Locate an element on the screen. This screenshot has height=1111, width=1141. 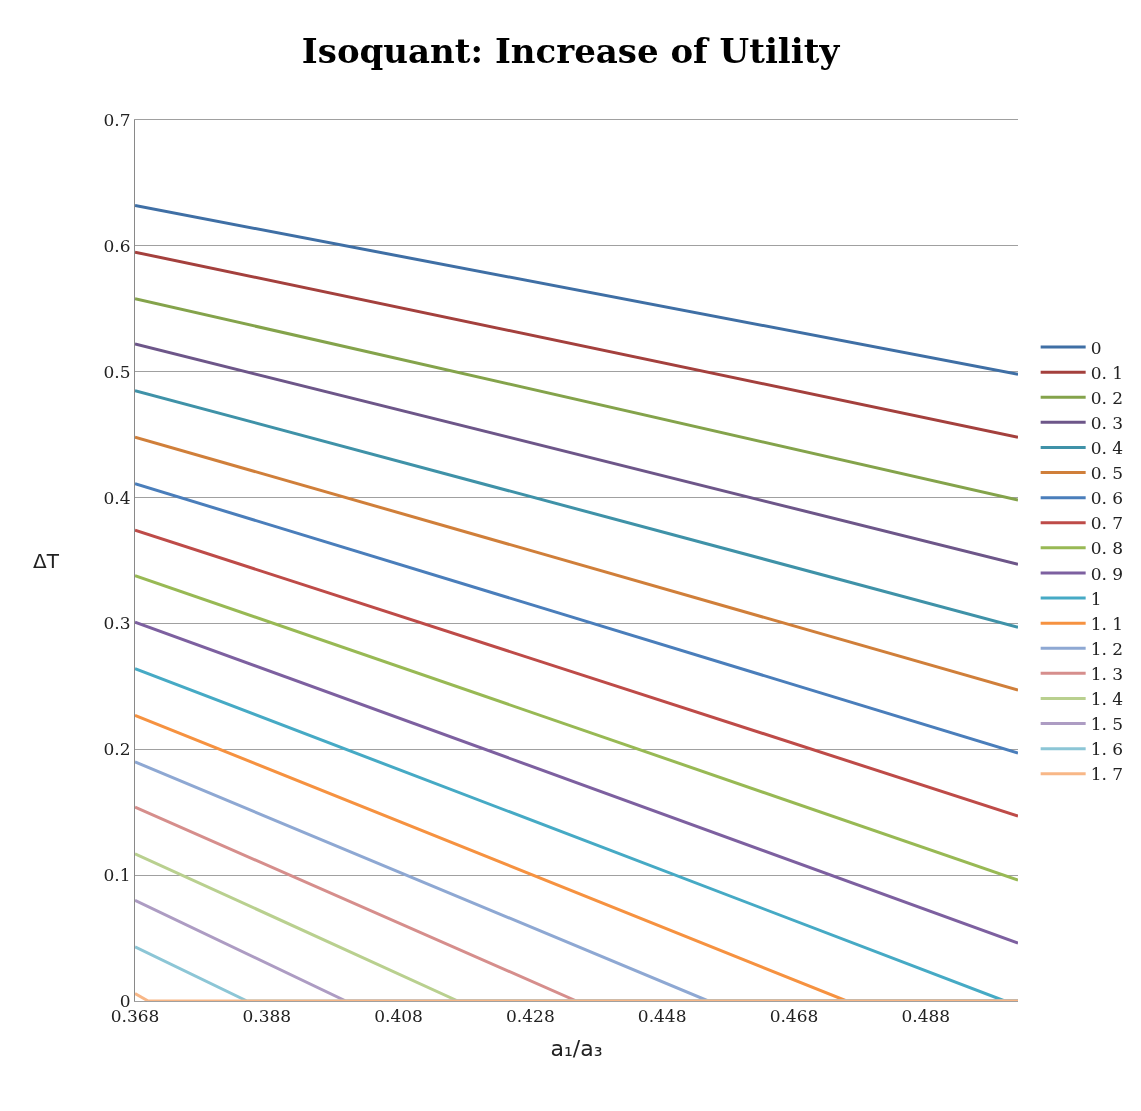
legend-label: 1. 6 is located at coordinates (1107, 749).